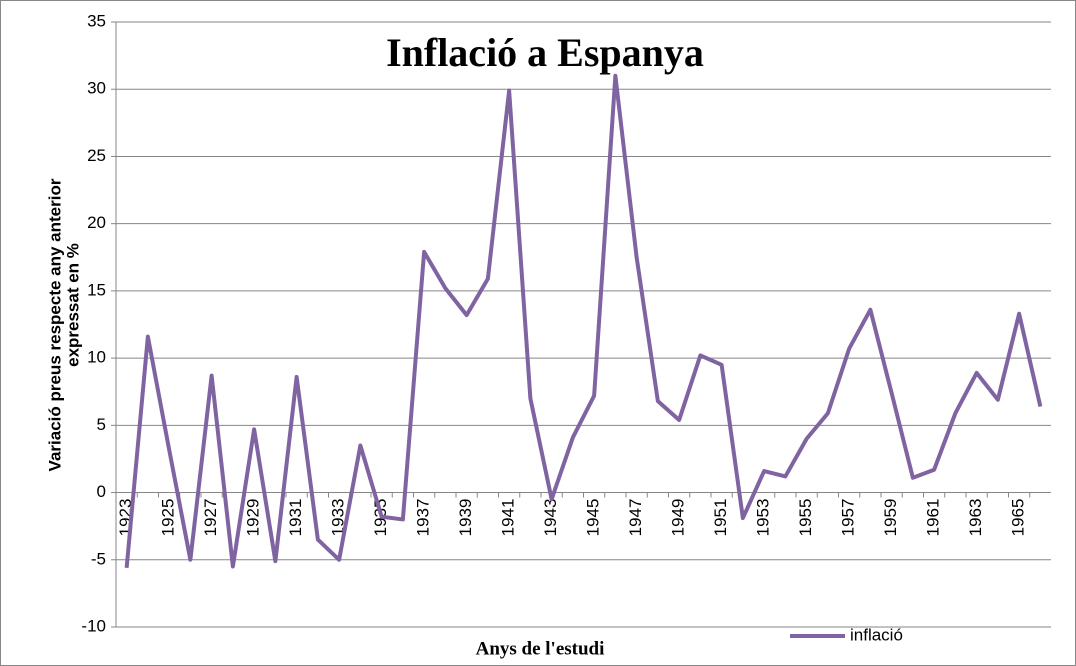 The height and width of the screenshot is (666, 1076). Describe the element at coordinates (96, 289) in the screenshot. I see `y-tick-label: 15` at that location.